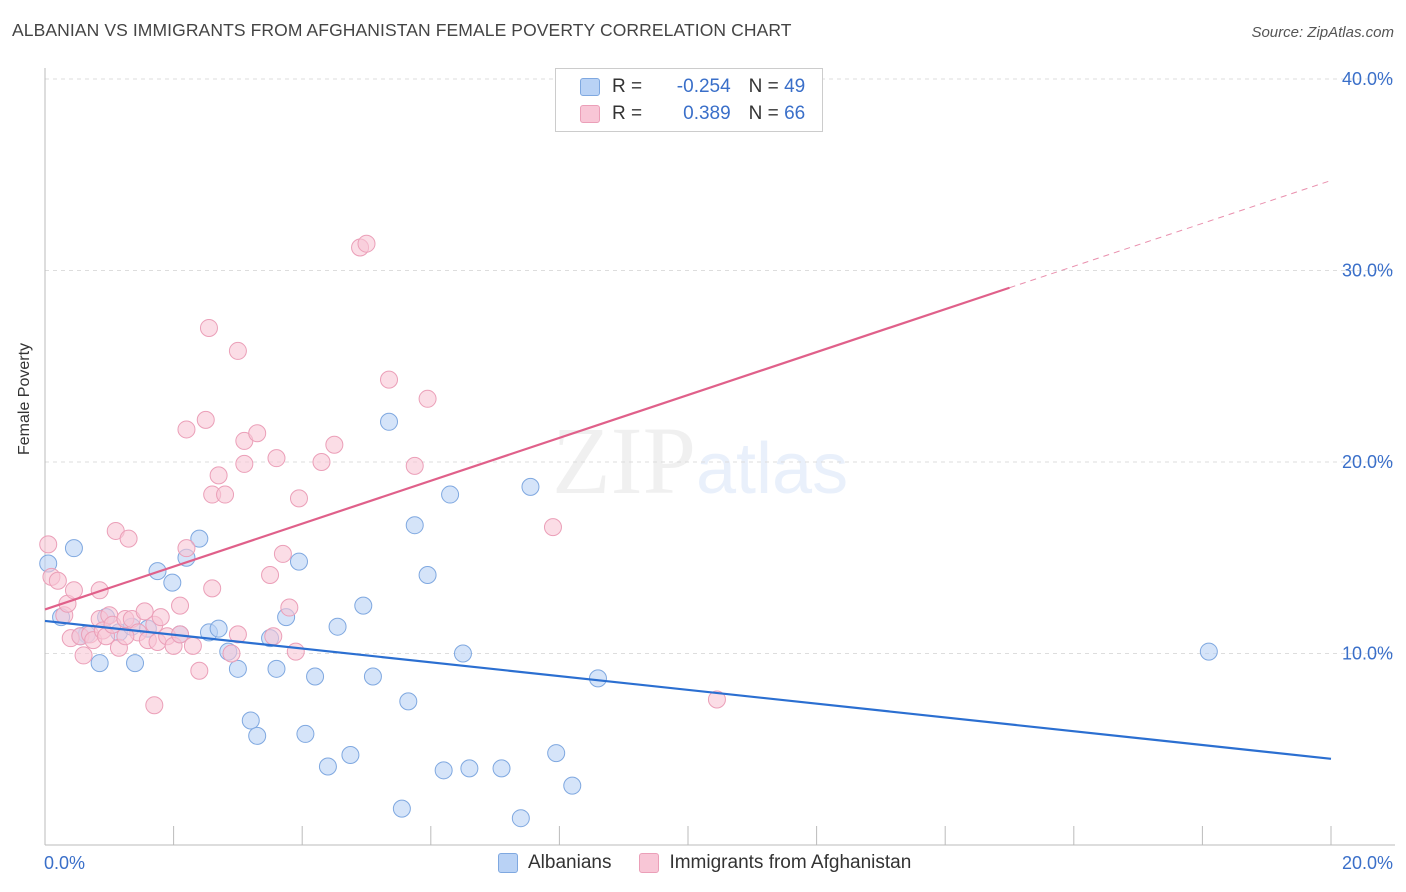  What do you see at coordinates (1170, 234) in the screenshot?
I see `afghanistan-trendline-extension` at bounding box center [1170, 234].